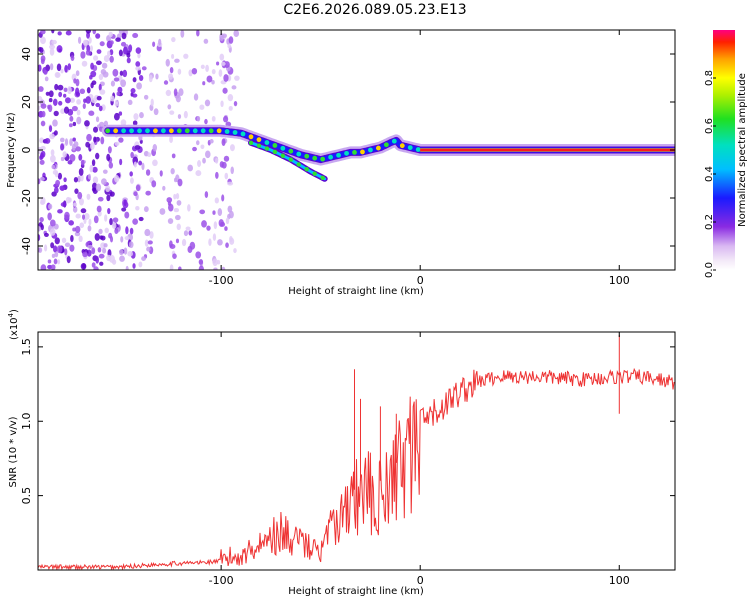 The width and height of the screenshot is (750, 600). I want to click on colorbar-tick-label: 0.6, so click(709, 126).